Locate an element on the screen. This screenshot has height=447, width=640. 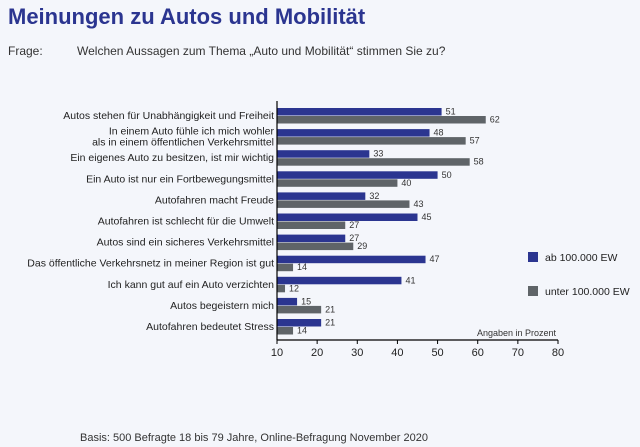
data-label: 58 is located at coordinates (479, 162).